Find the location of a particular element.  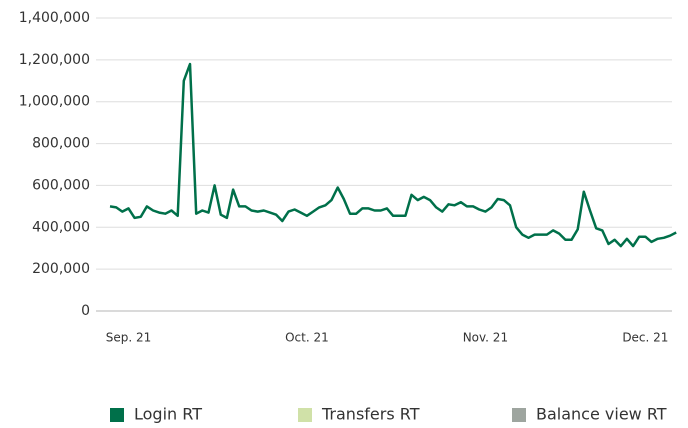

legend-label: Balance view RT is located at coordinates (601, 414).